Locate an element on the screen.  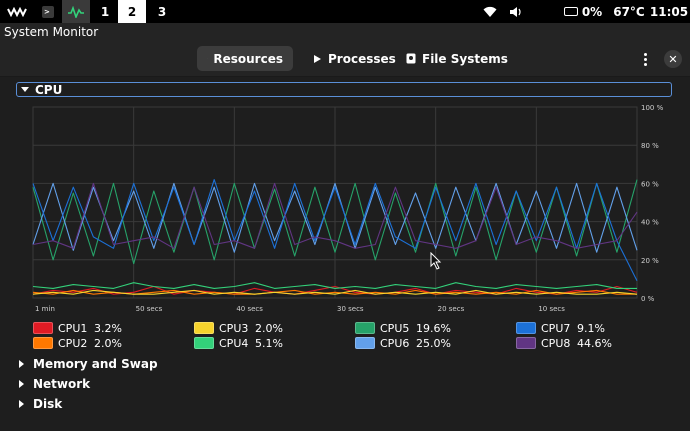
play-icon is located at coordinates (317, 58).